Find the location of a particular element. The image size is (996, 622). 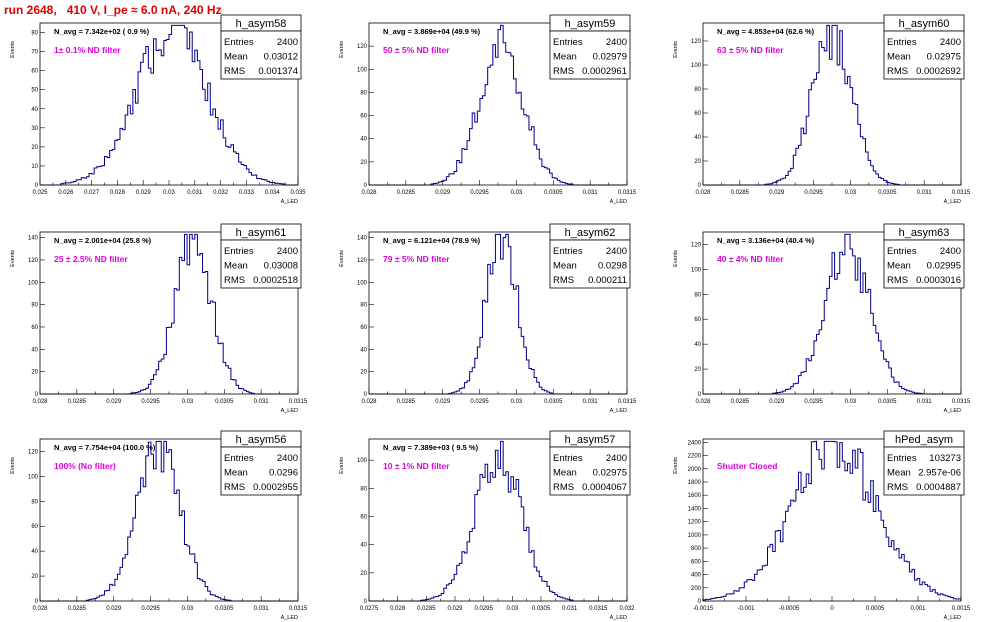

stats-title: h_asym59 is located at coordinates (590, 24).